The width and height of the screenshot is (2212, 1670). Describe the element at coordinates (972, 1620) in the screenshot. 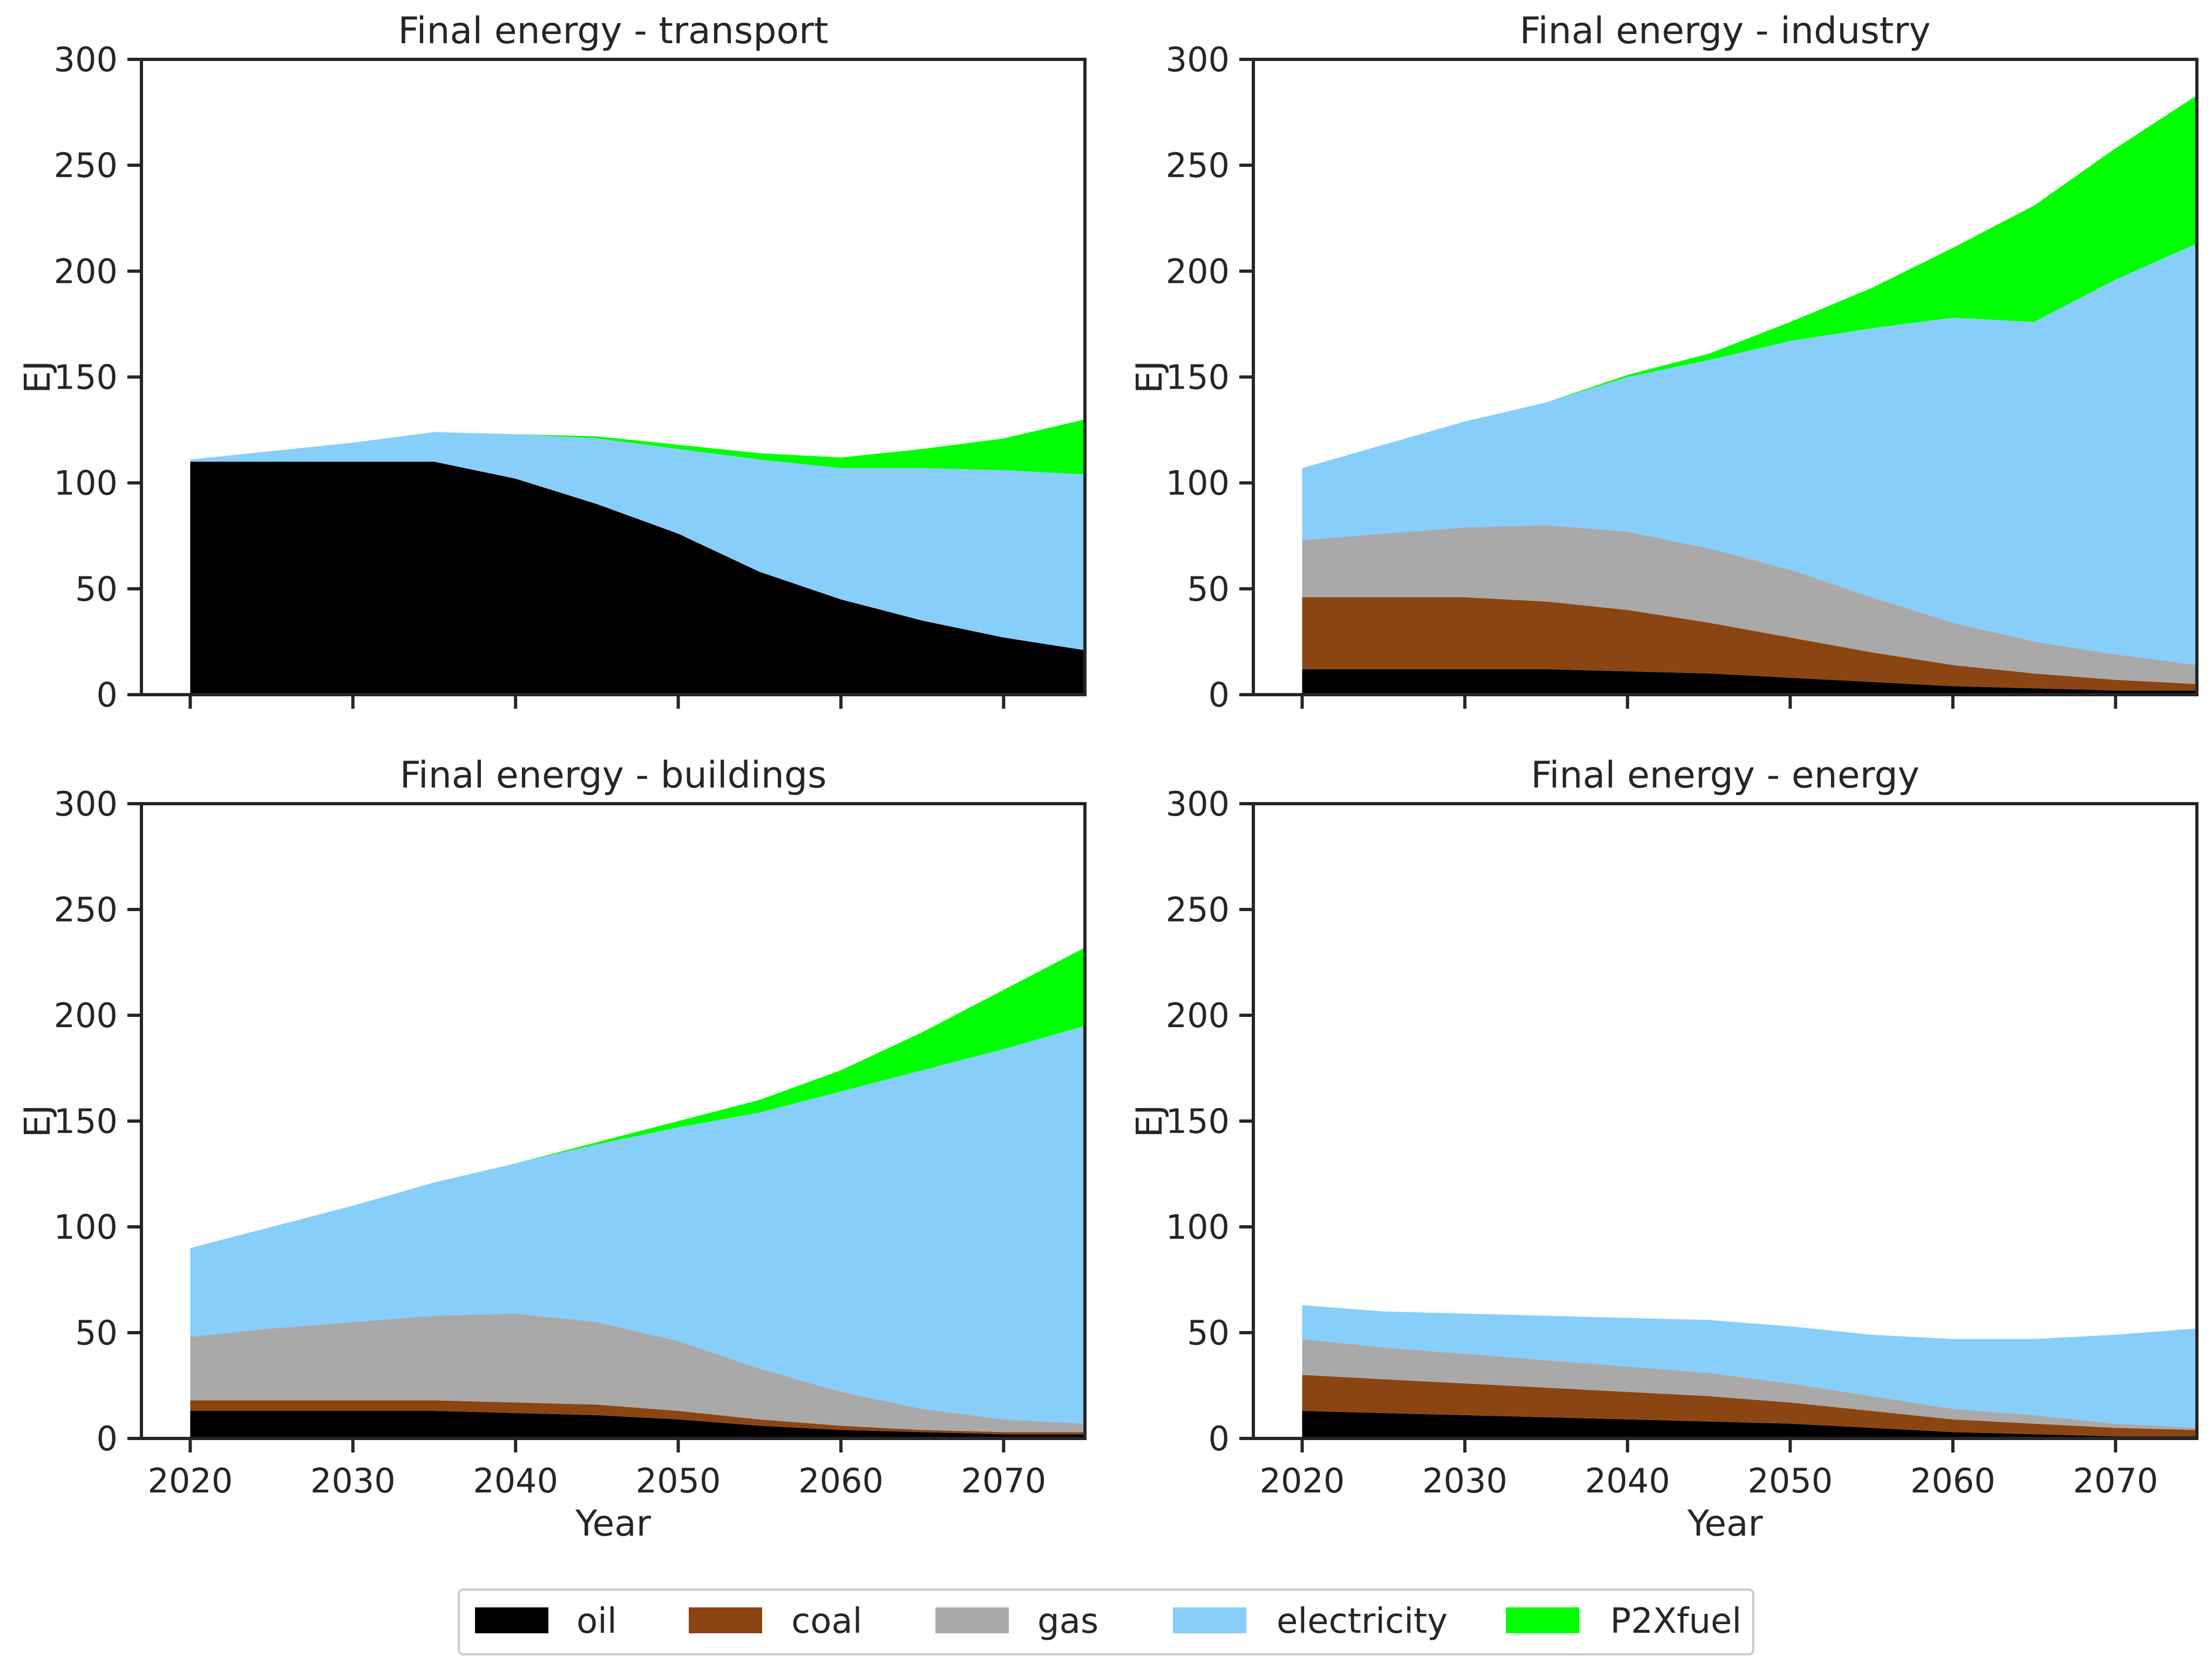

I see `legend-swatch-gas` at that location.